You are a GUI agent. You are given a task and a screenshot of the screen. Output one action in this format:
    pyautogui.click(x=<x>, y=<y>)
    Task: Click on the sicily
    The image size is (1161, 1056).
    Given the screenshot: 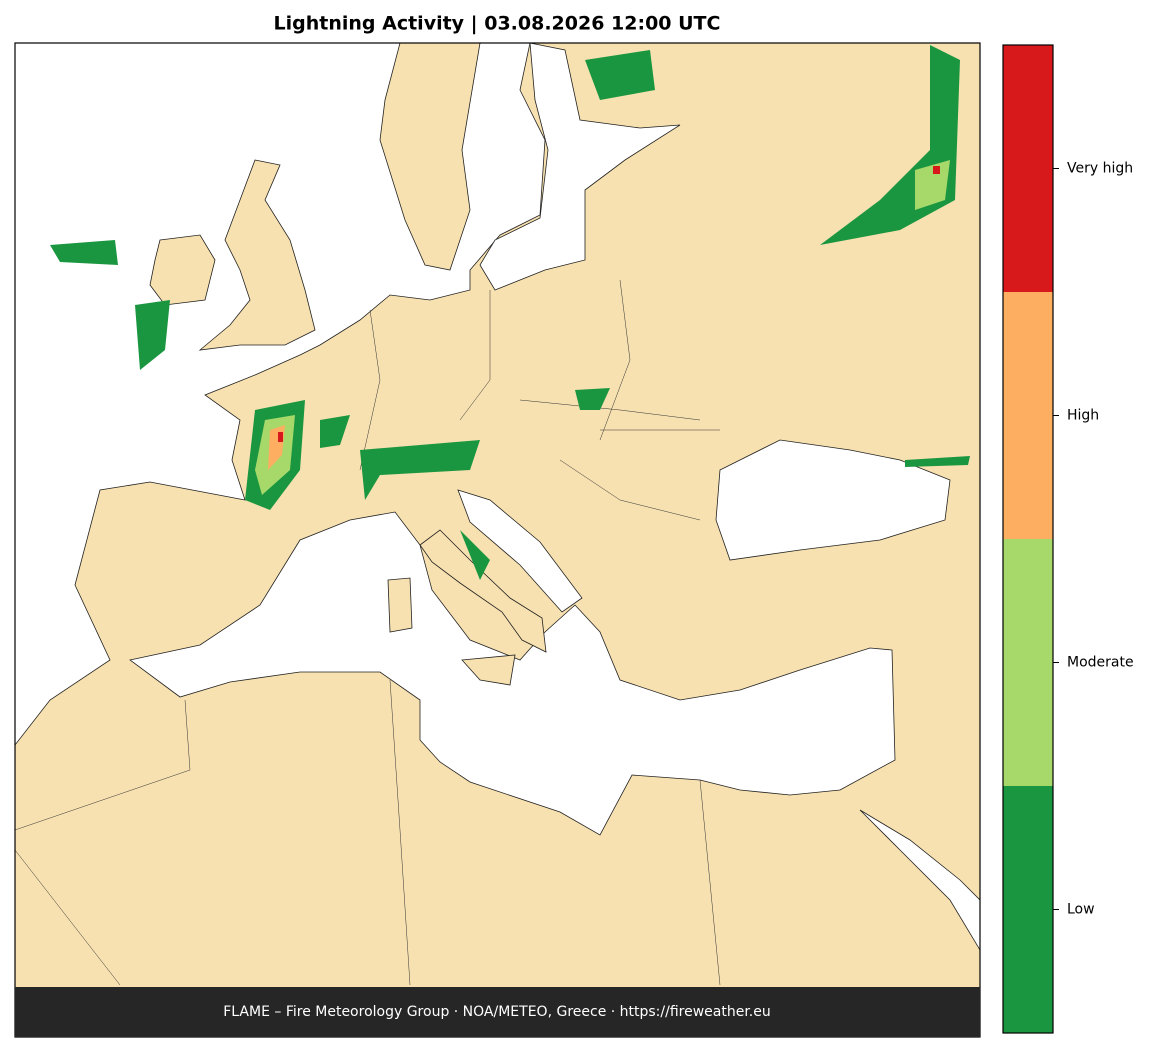 What is the action you would take?
    pyautogui.click(x=488, y=670)
    